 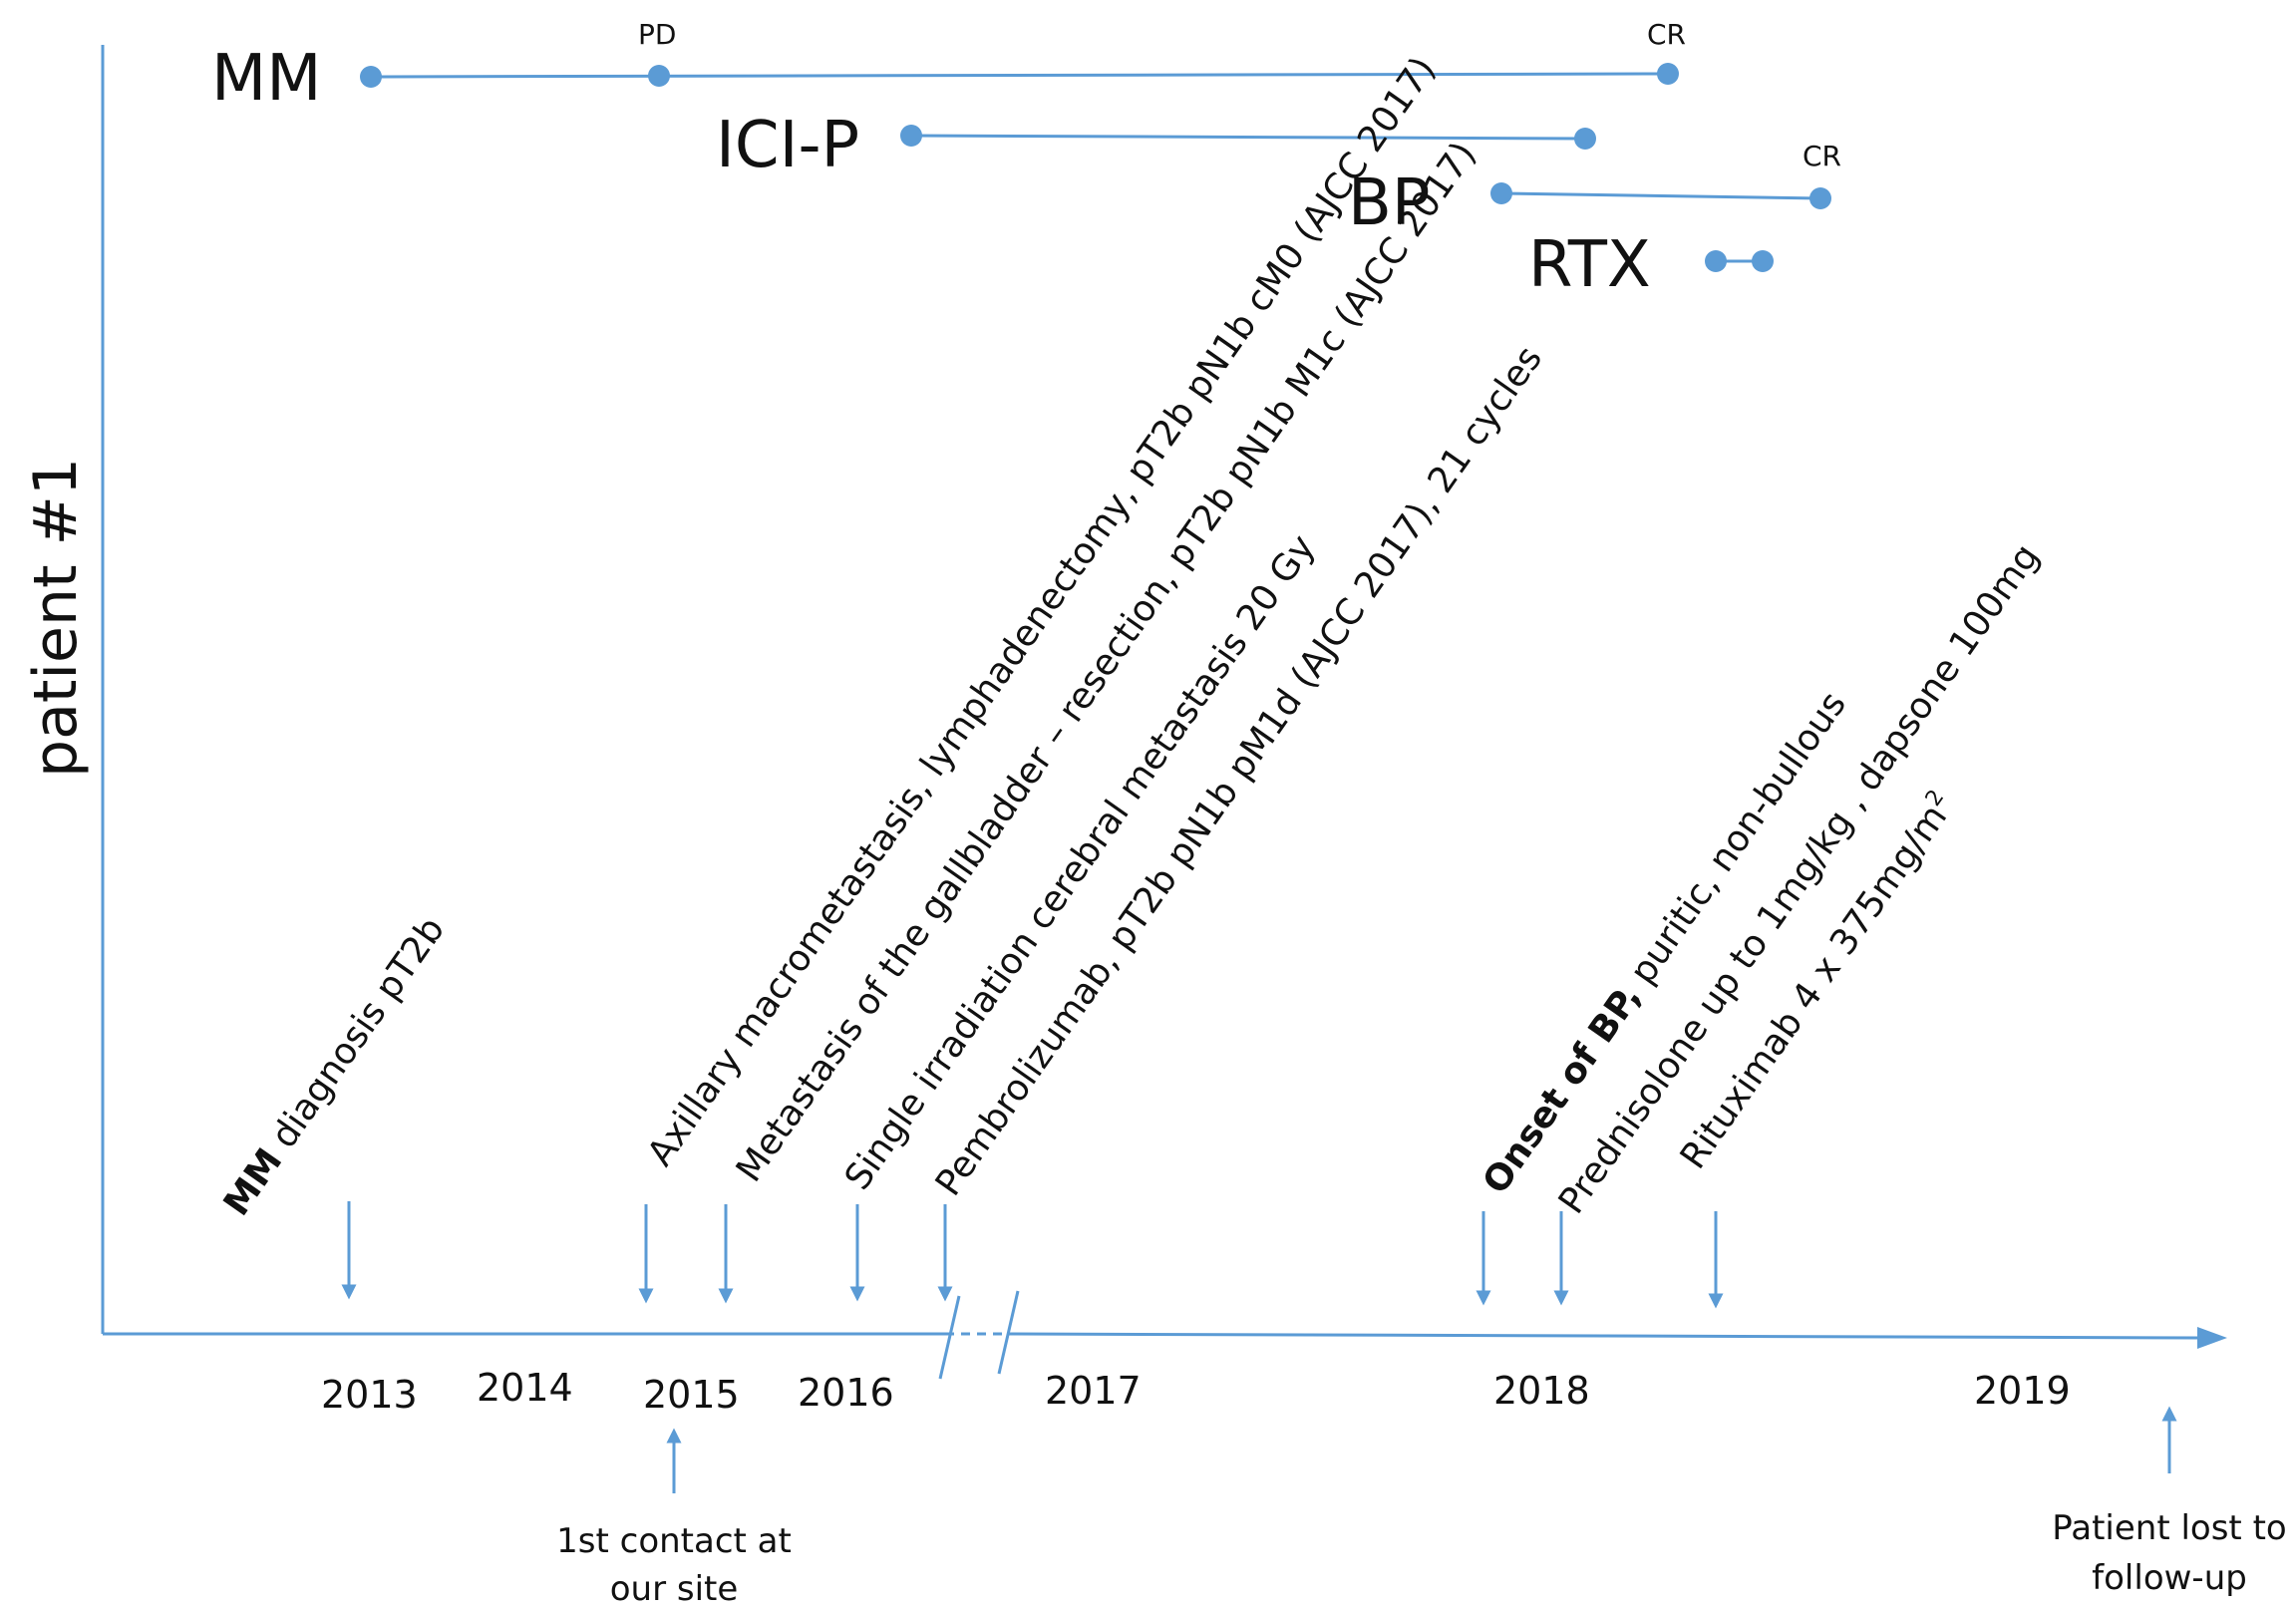 I want to click on y-axis-label: patient #1, so click(x=56, y=618).